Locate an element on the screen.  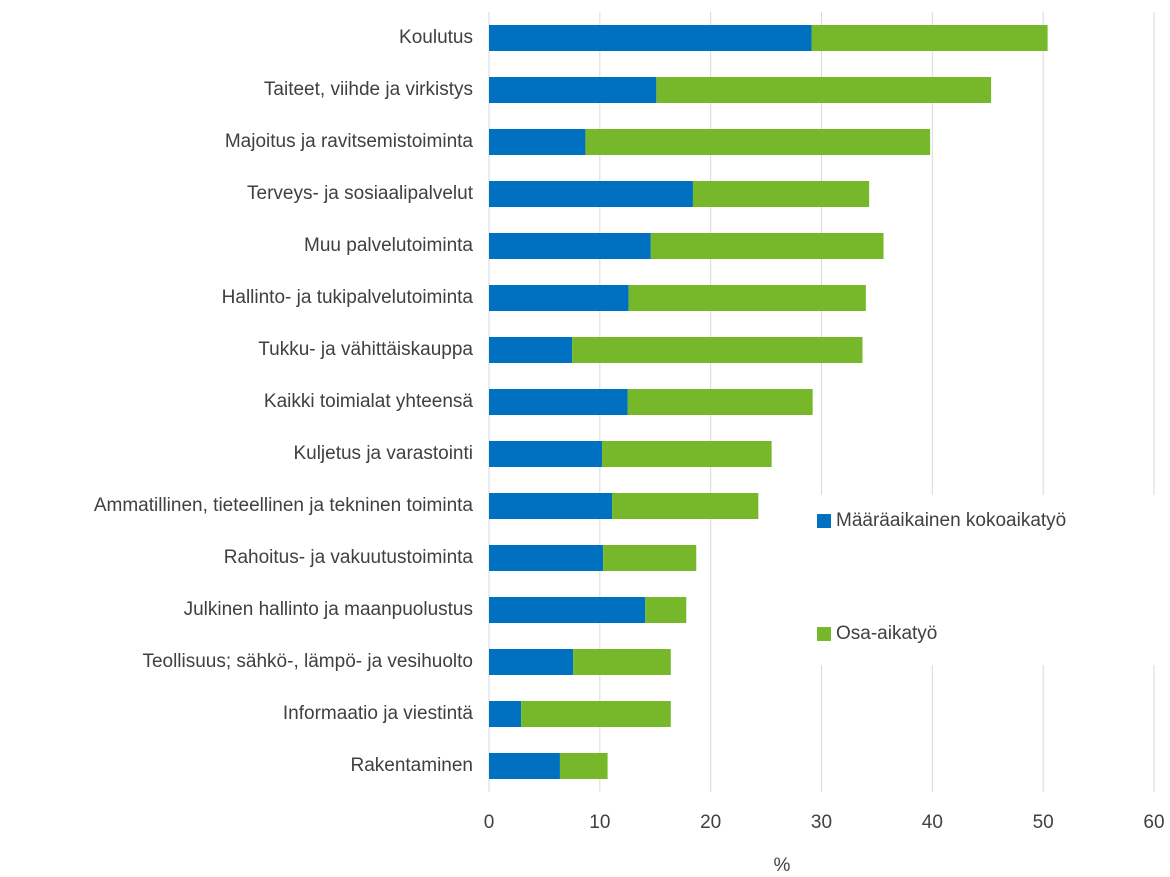
y-tick-label: Muu palvelutoiminta is located at coordinates (388, 245).